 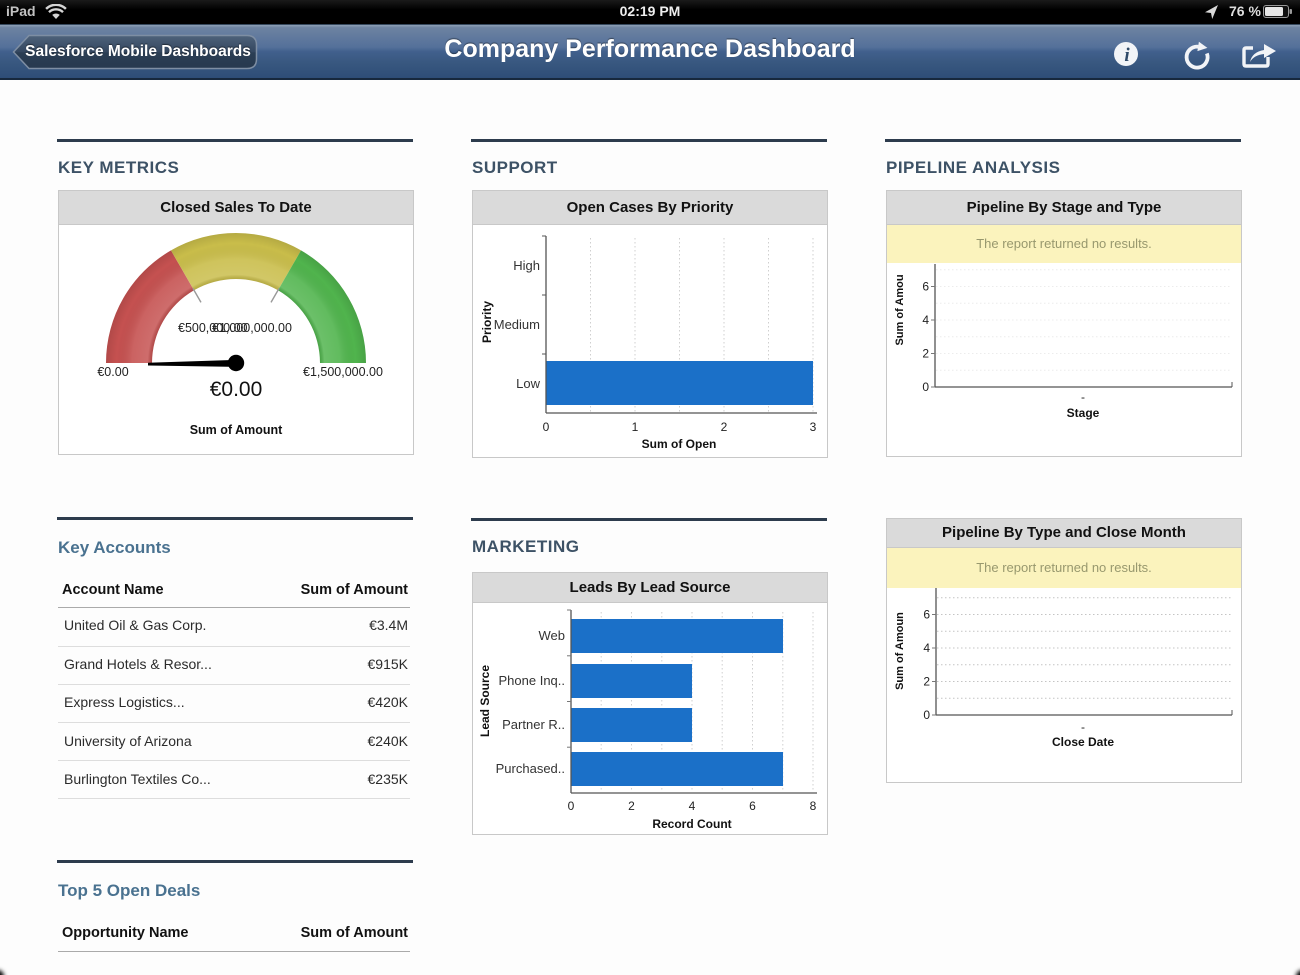 What do you see at coordinates (813, 806) in the screenshot?
I see `svg-text: 8` at bounding box center [813, 806].